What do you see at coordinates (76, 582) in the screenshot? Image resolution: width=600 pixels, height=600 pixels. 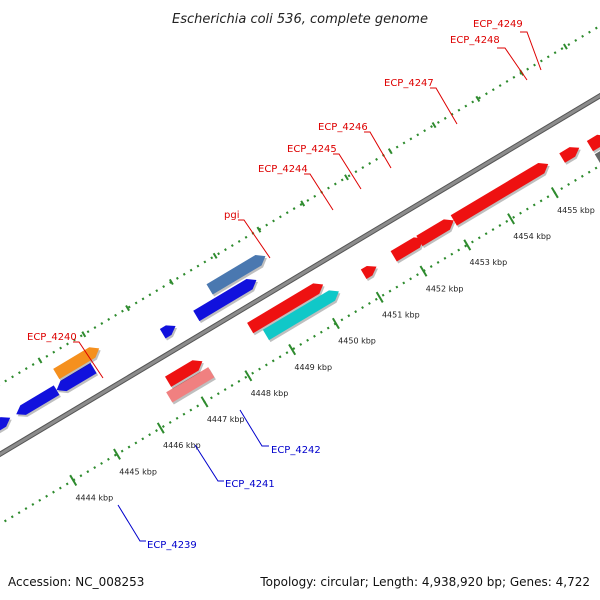 I see `accession-text: Accession: NC_008253` at bounding box center [76, 582].